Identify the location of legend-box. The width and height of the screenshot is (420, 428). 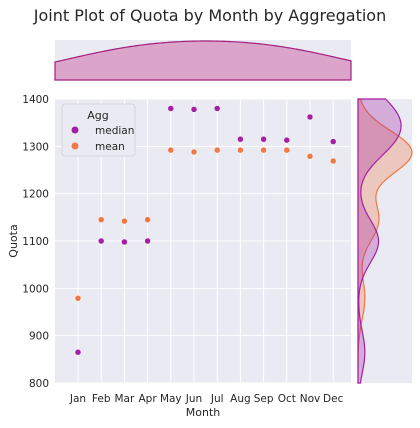
(98, 130).